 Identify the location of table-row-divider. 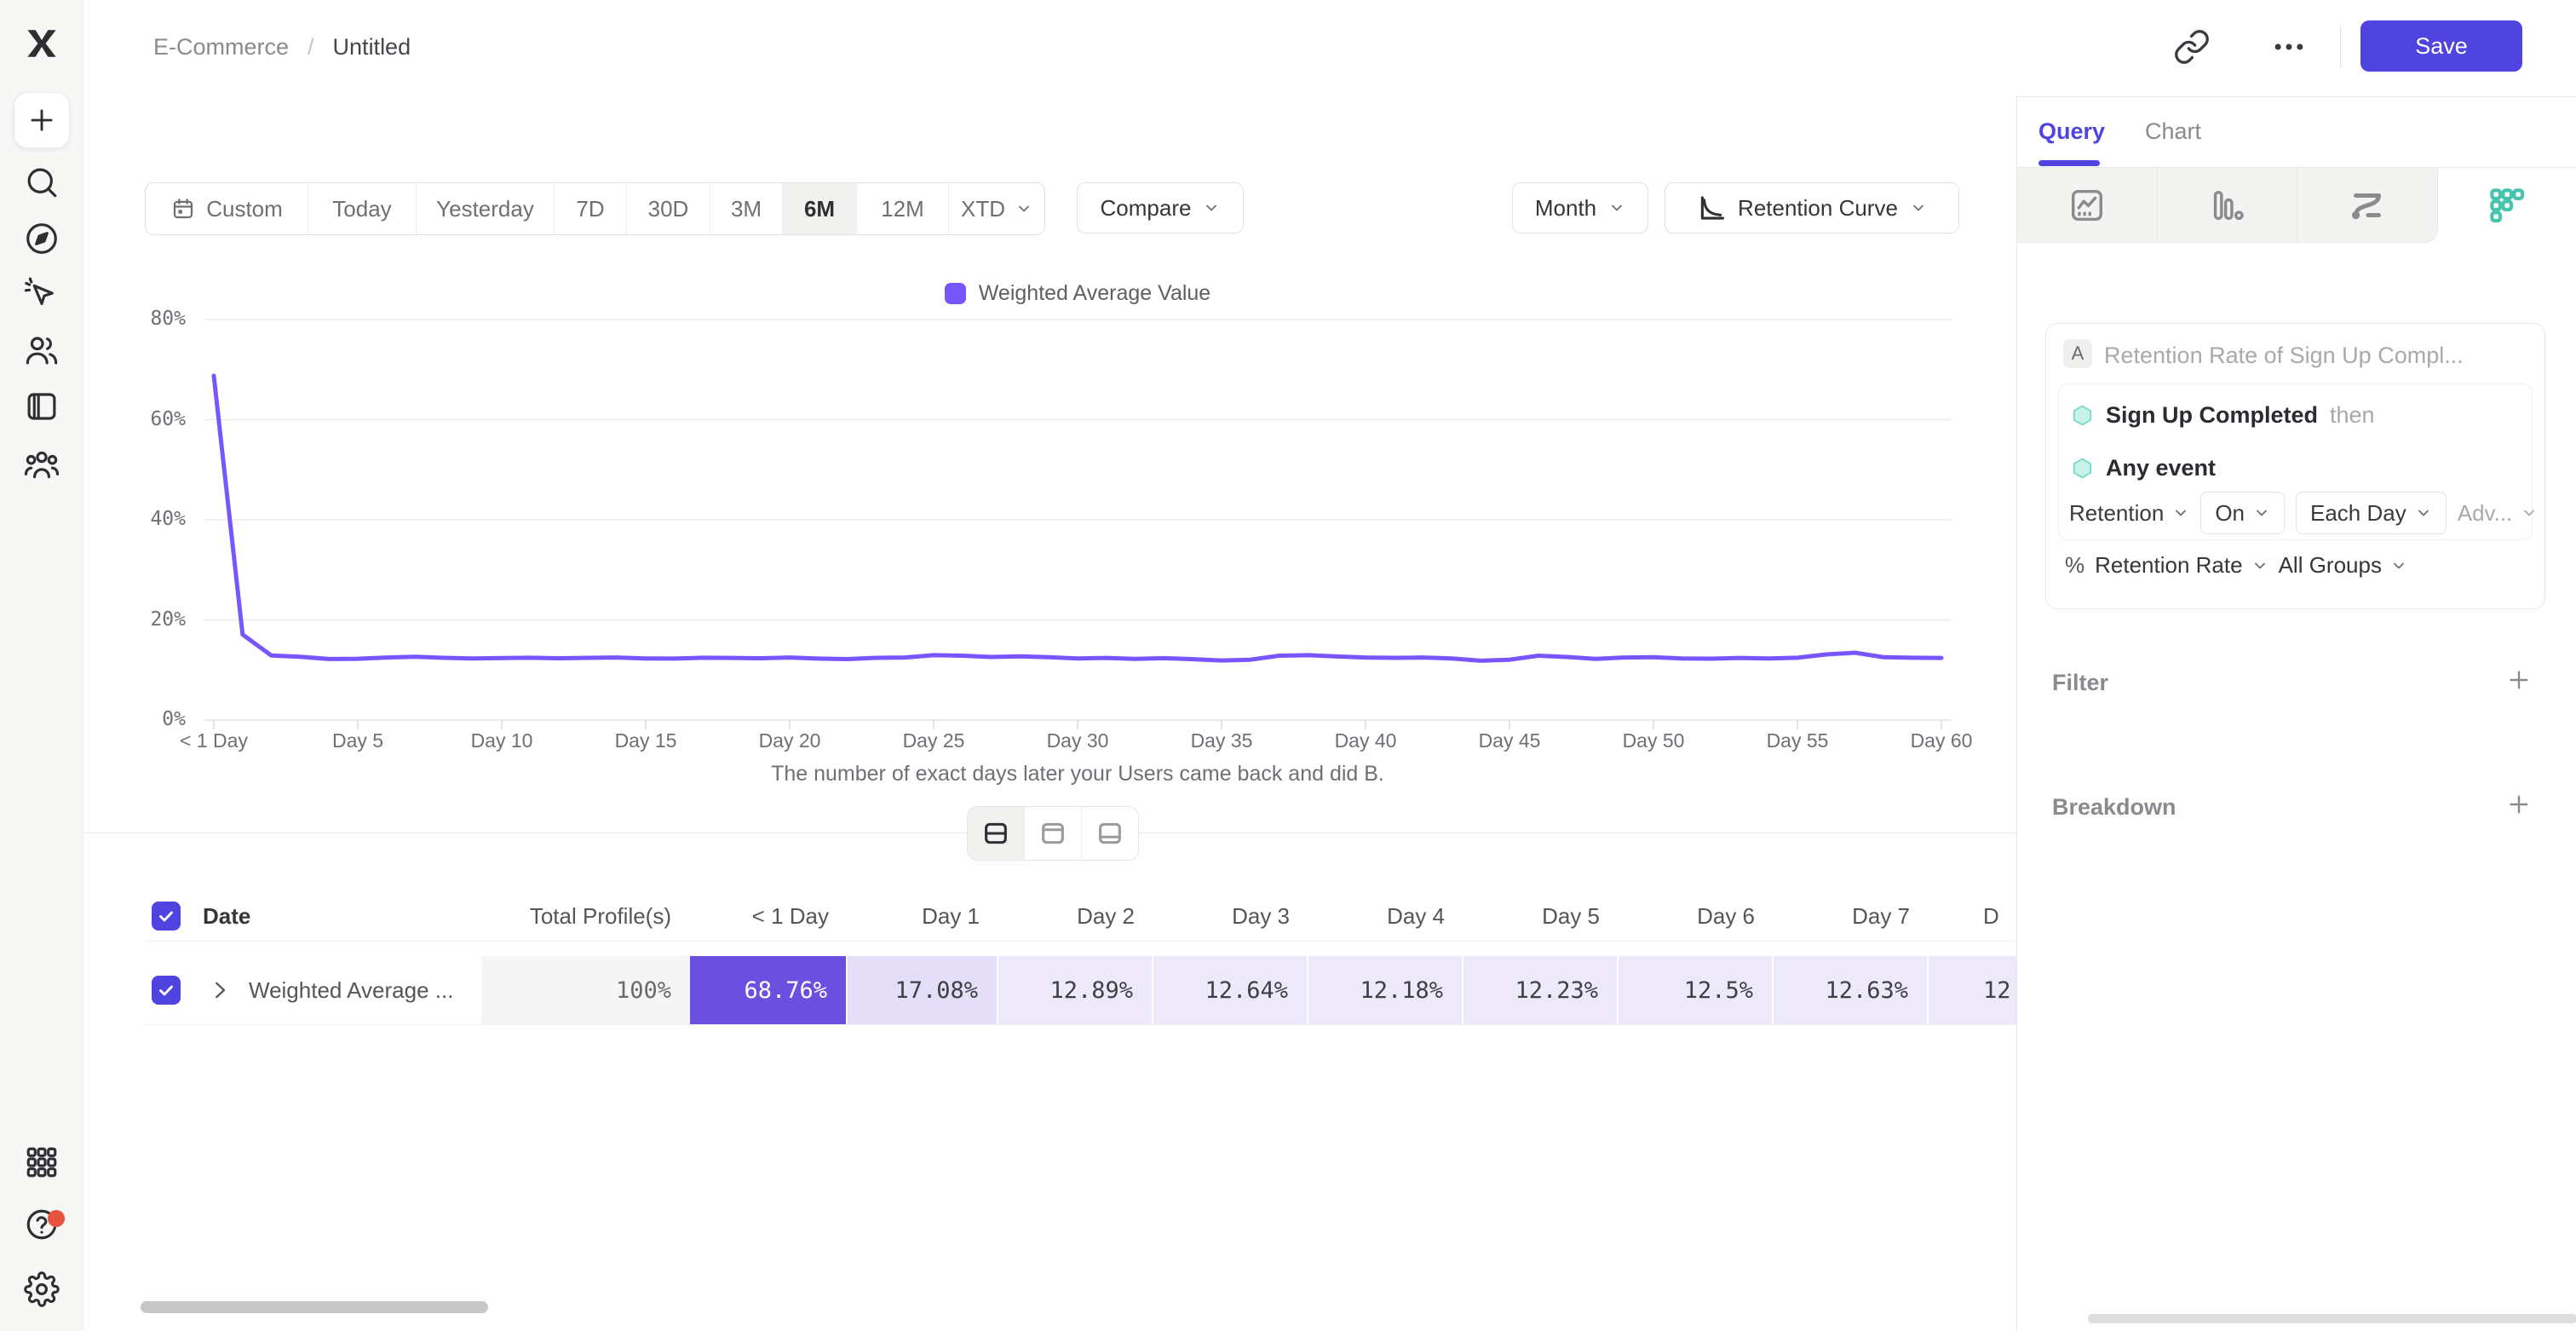
(1080, 1024).